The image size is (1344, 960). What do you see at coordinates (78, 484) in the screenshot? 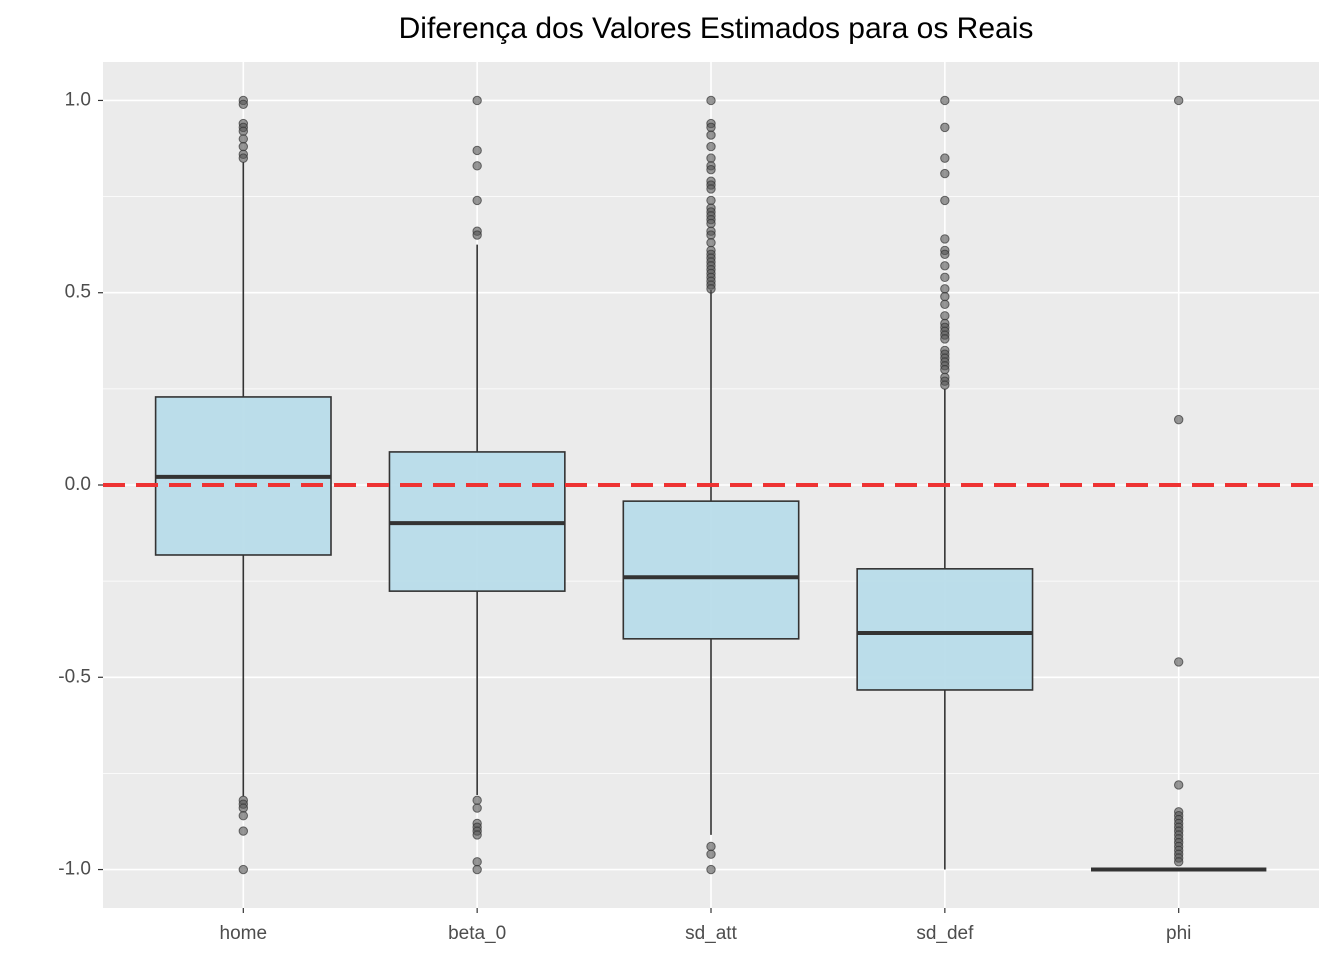
I see `y-tick-label: 0.0` at bounding box center [78, 484].